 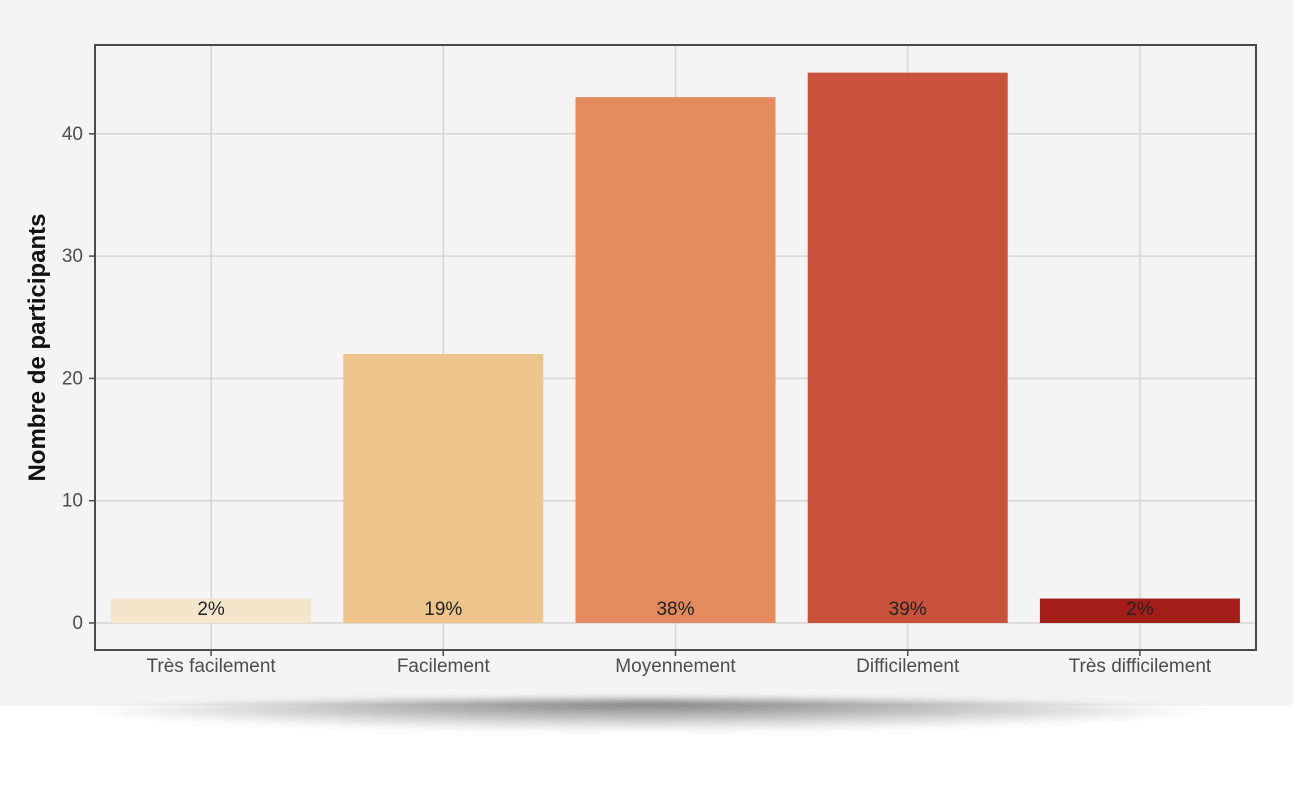 What do you see at coordinates (212, 666) in the screenshot?
I see `x-tick-label: Très facilement` at bounding box center [212, 666].